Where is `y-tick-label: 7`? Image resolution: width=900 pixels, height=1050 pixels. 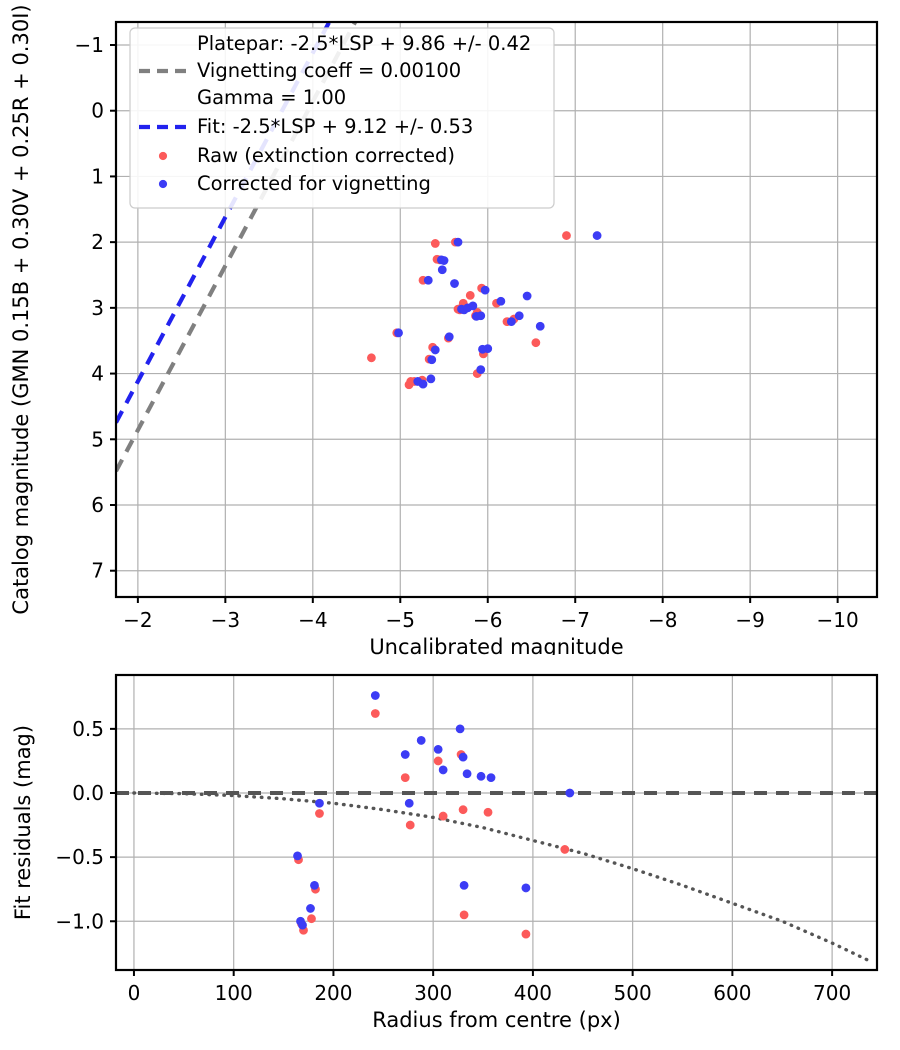 y-tick-label: 7 is located at coordinates (97, 571).